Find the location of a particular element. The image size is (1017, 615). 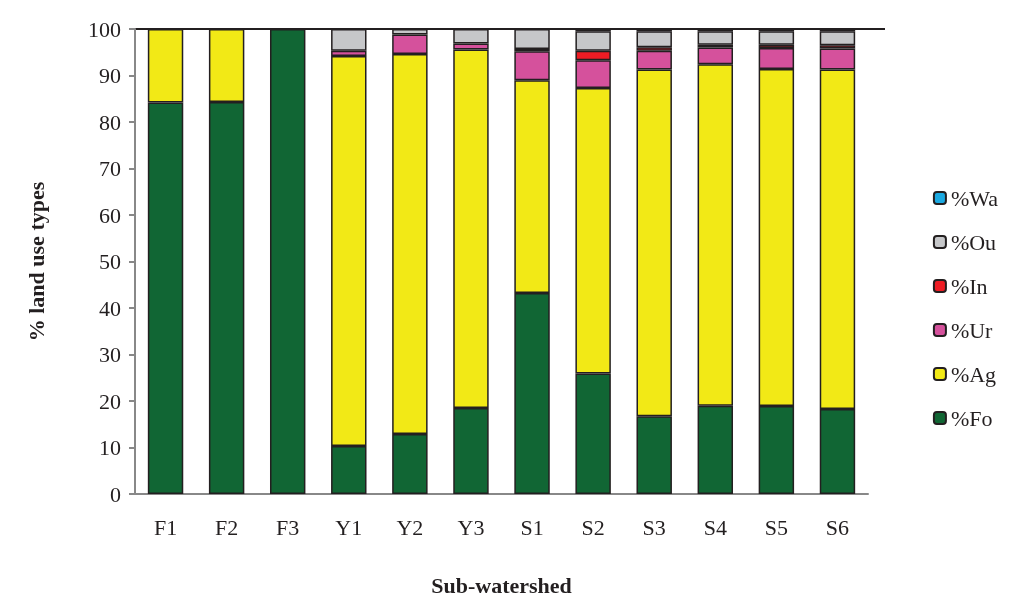

x-tick-label: Y3 is located at coordinates (471, 527).